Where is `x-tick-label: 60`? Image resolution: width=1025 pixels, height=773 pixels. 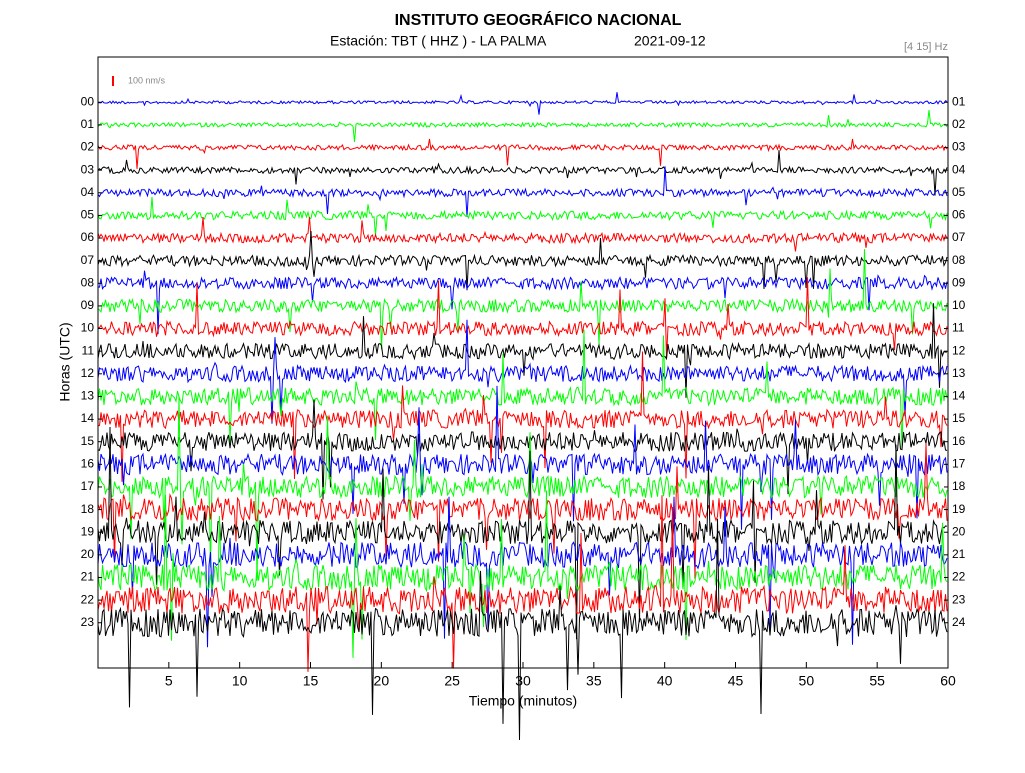
x-tick-label: 60 is located at coordinates (948, 681).